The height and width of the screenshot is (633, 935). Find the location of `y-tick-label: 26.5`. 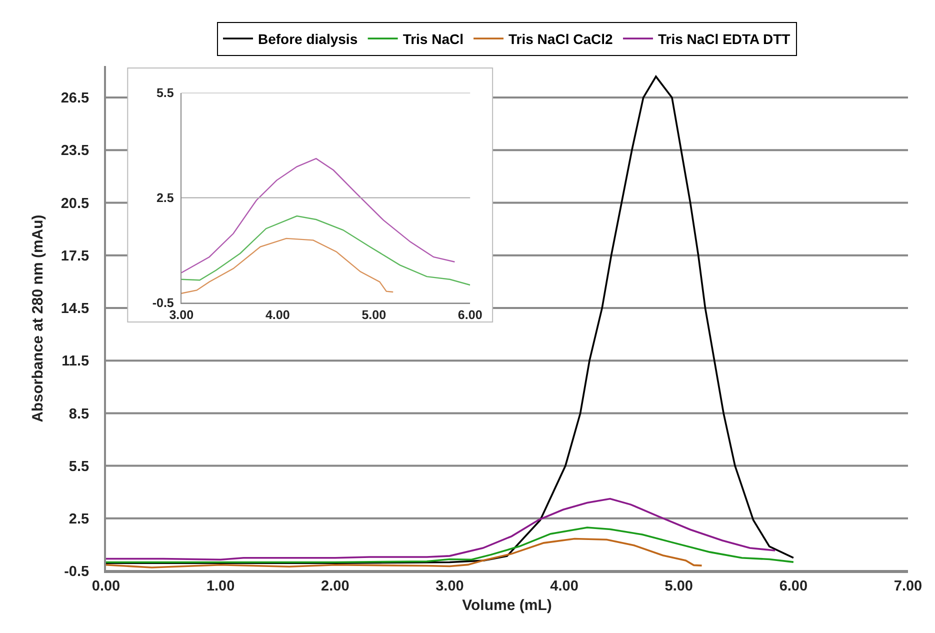

y-tick-label: 26.5 is located at coordinates (75, 98).